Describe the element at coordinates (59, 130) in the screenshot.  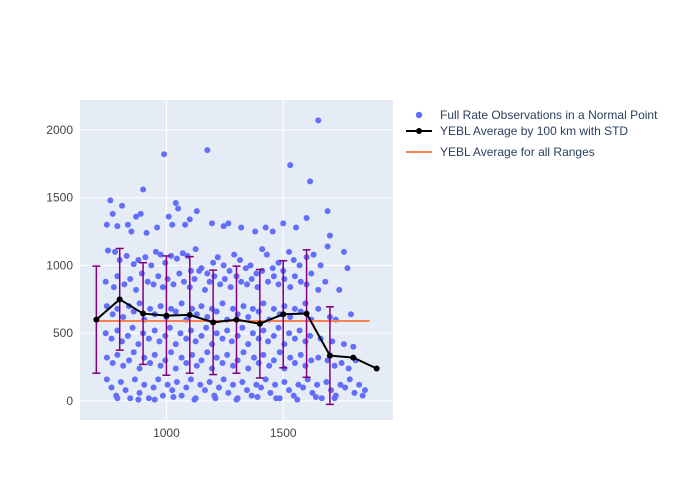
I see `y-tick-label: 2000` at that location.